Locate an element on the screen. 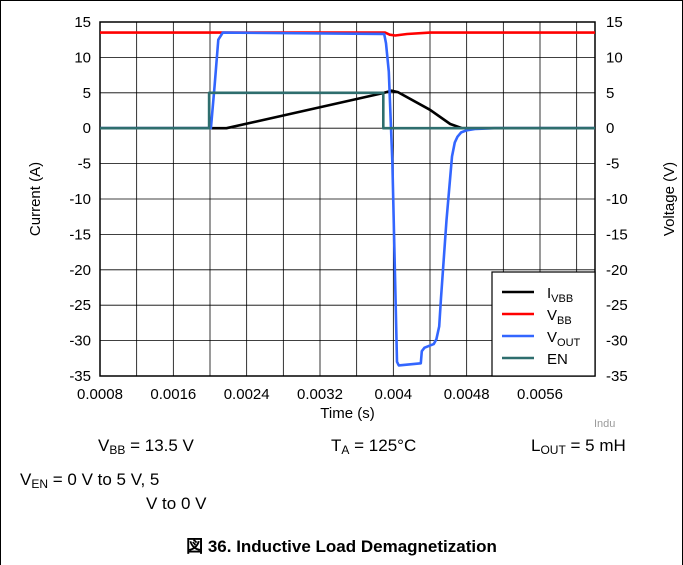 The height and width of the screenshot is (565, 683). legend-label-ivbb: IVBB is located at coordinates (560, 295).